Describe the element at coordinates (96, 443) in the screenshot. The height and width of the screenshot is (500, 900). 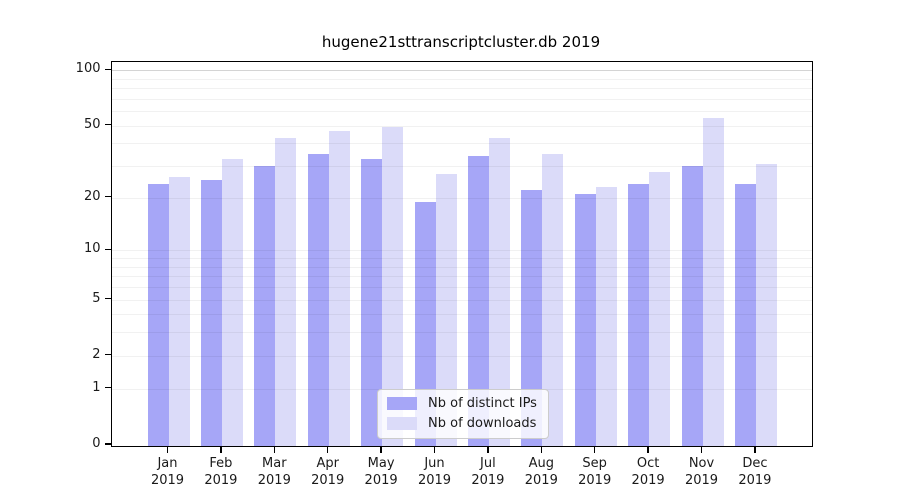
I see `y-tick-label: 0` at that location.